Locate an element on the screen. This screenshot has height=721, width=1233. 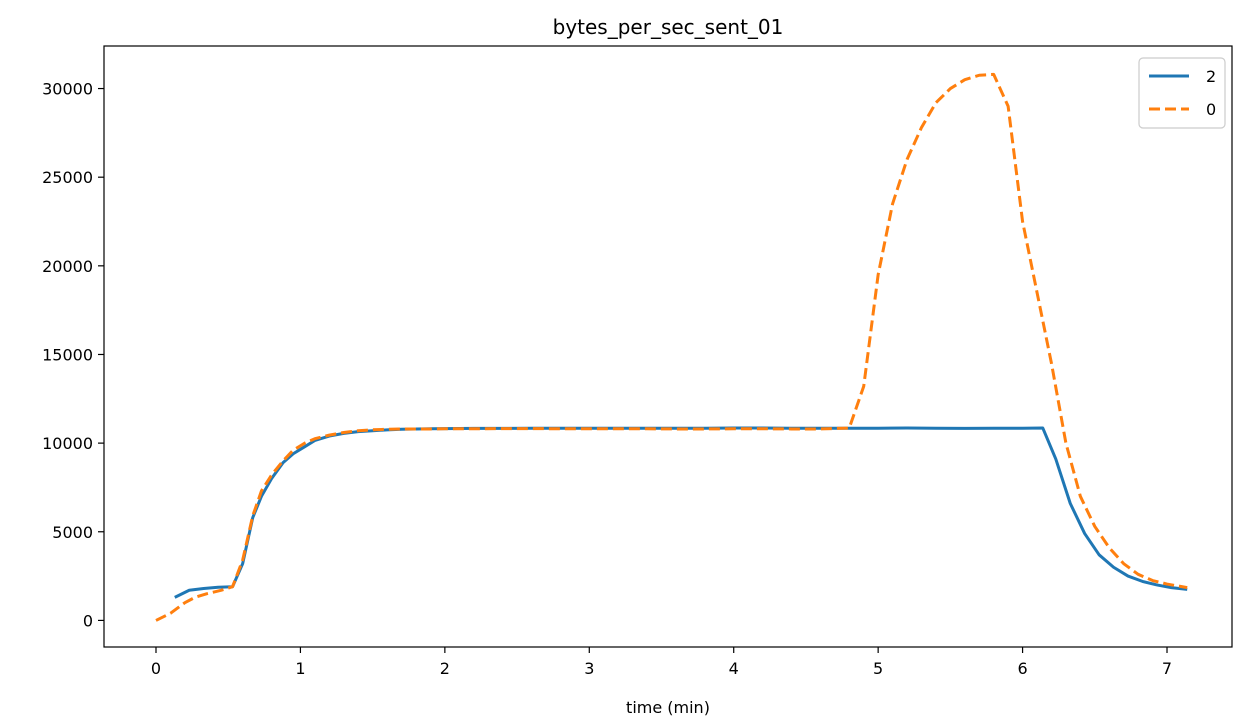
y-tick-label: 5000 is located at coordinates (72, 532).